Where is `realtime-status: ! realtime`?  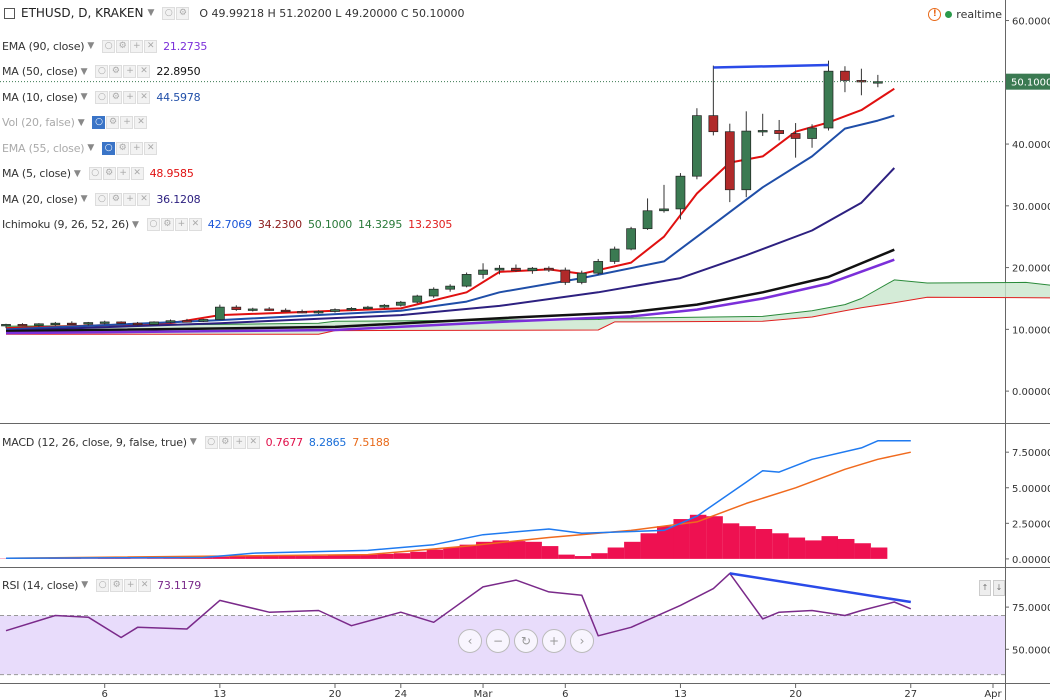 realtime-status: ! realtime is located at coordinates (965, 14).